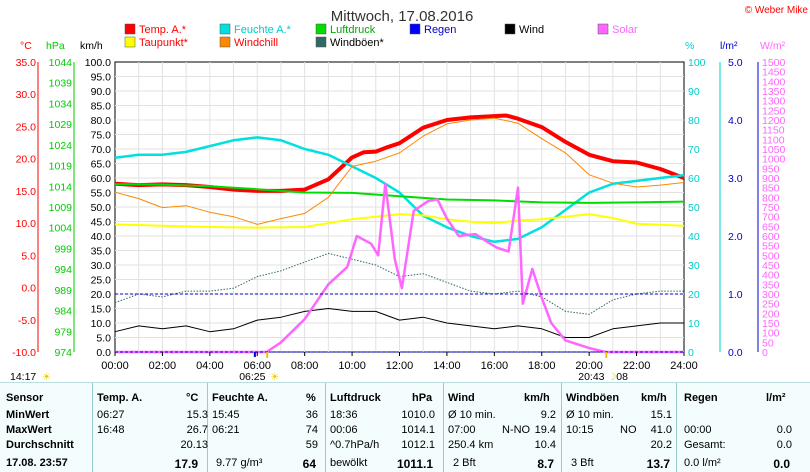 This screenshot has height=472, width=810. I want to click on solar-axis-tick-label: 1450, so click(774, 73).